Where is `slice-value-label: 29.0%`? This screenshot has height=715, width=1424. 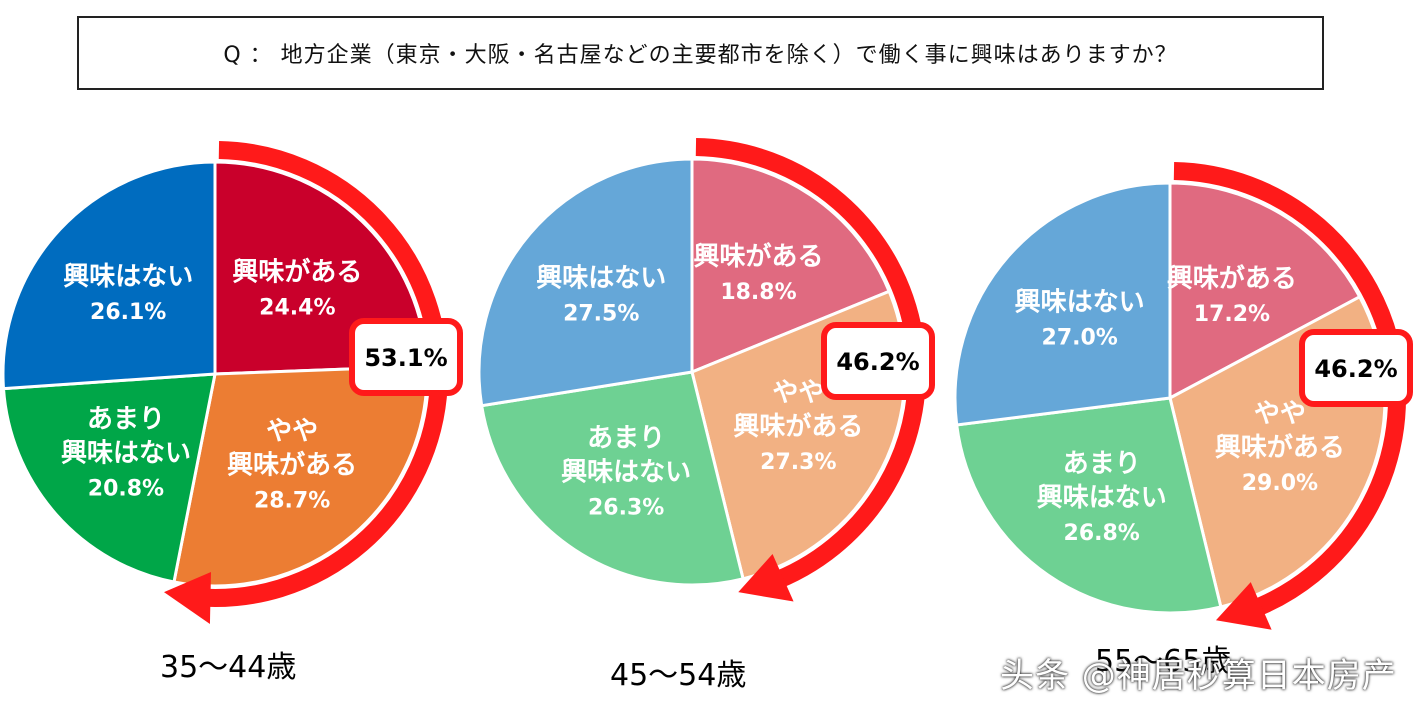 slice-value-label: 29.0% is located at coordinates (1280, 483).